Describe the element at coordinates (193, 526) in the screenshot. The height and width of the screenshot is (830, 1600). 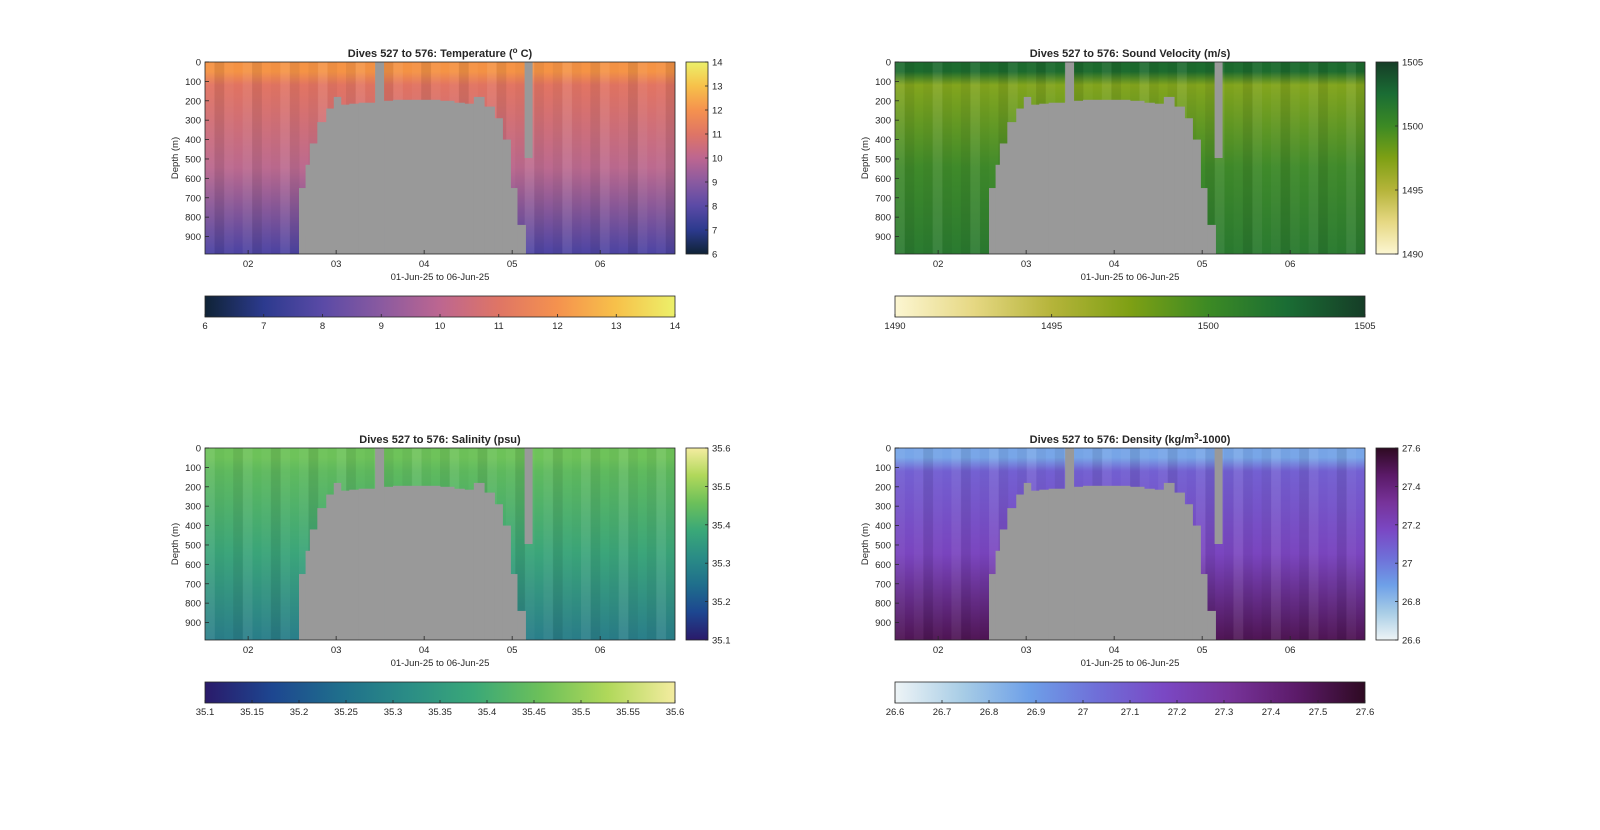
I see `y-tick-label: 400` at that location.